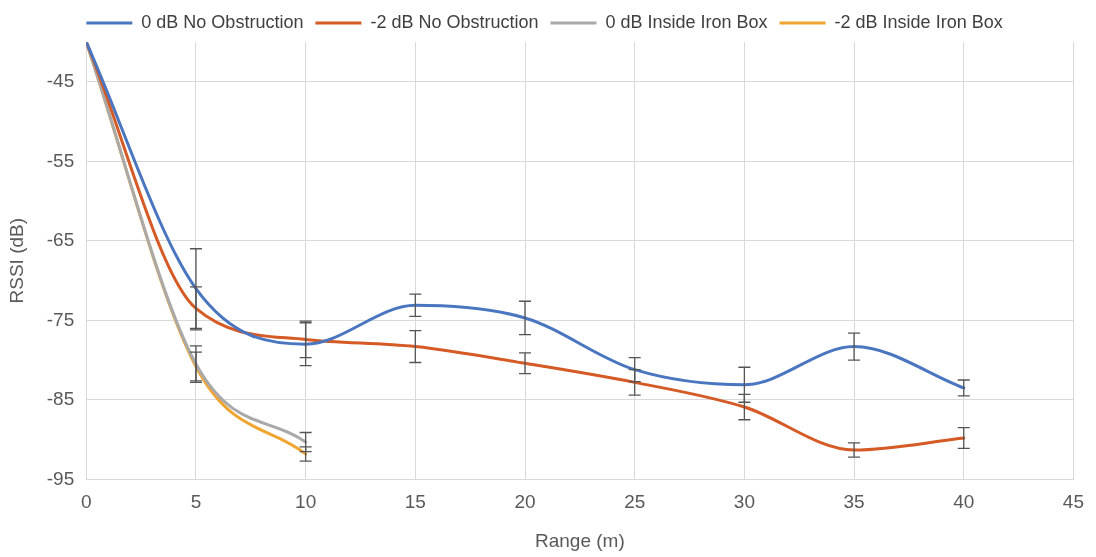 Image resolution: width=1096 pixels, height=557 pixels. Describe the element at coordinates (579, 540) in the screenshot. I see `x-axis-title: Range (m)` at that location.